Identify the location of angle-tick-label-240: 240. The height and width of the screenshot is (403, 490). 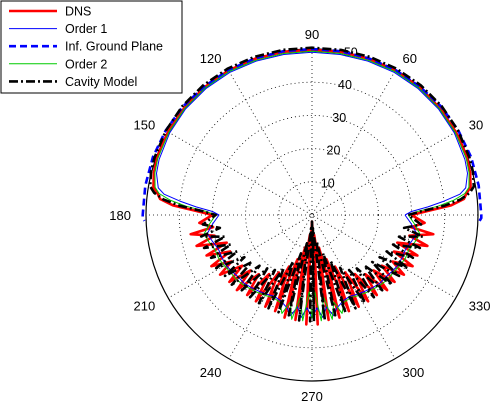
(211, 372).